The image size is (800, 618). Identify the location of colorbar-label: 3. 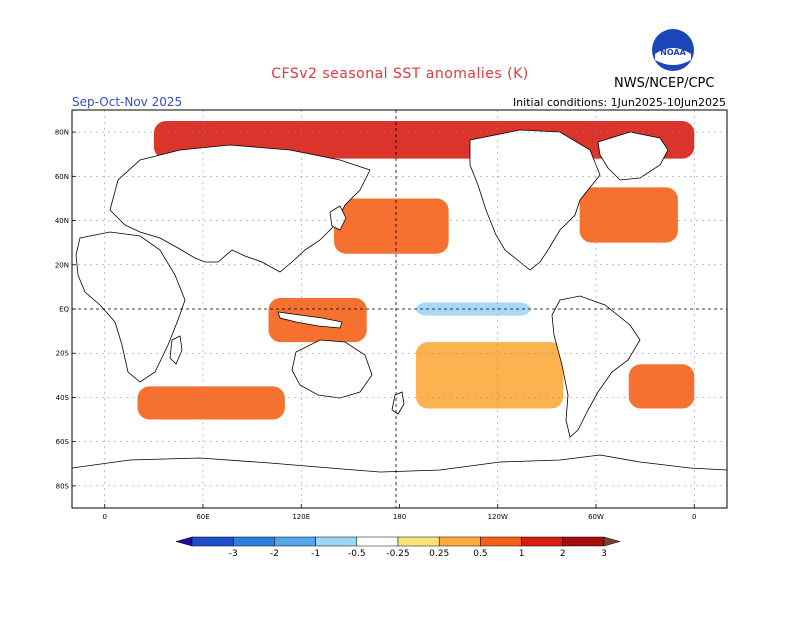
(604, 554).